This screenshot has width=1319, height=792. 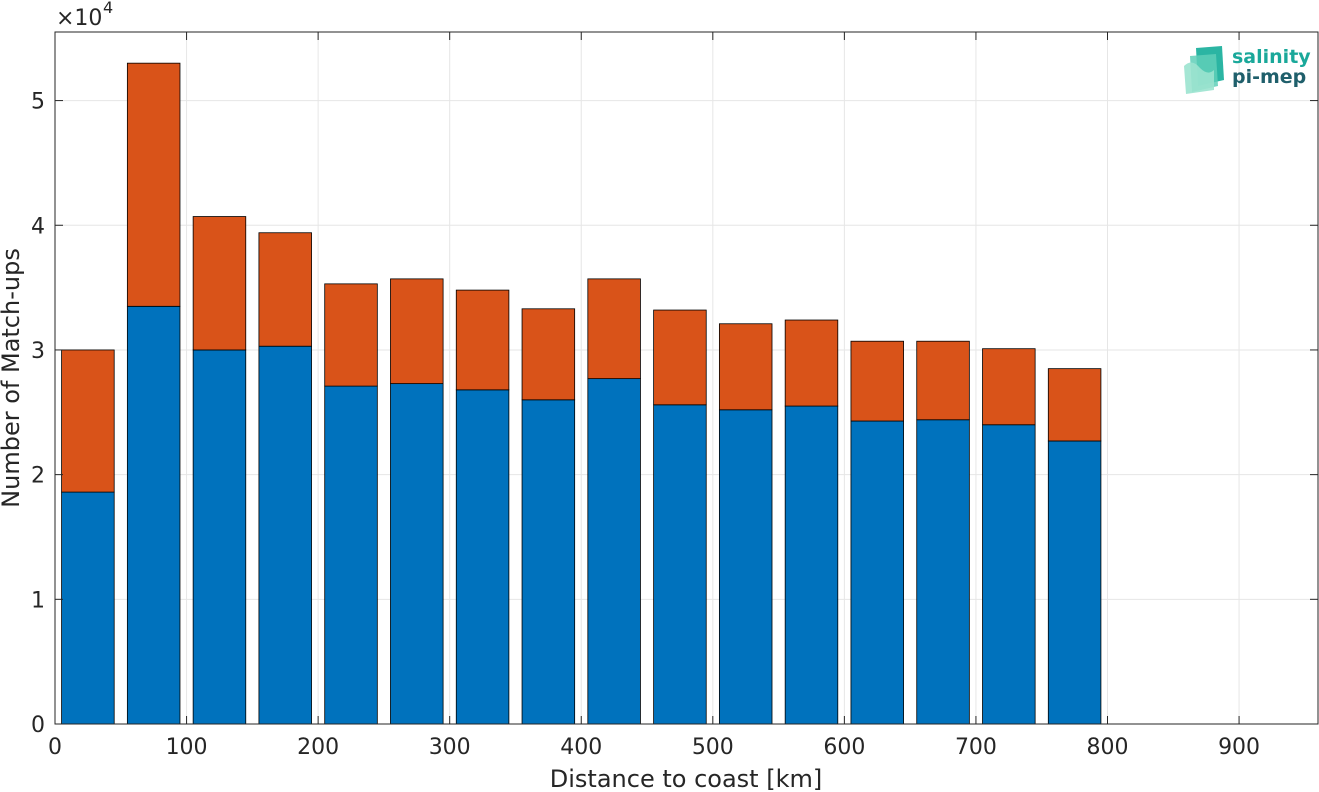 I want to click on x-tick-label: 200, so click(x=318, y=747).